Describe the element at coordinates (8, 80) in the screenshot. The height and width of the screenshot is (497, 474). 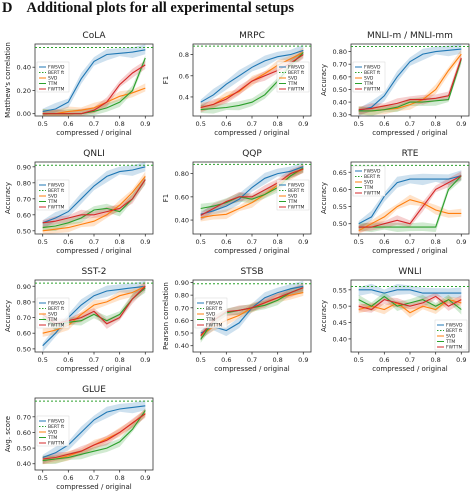
I see `y-axis-label: Matthew's correlation` at that location.